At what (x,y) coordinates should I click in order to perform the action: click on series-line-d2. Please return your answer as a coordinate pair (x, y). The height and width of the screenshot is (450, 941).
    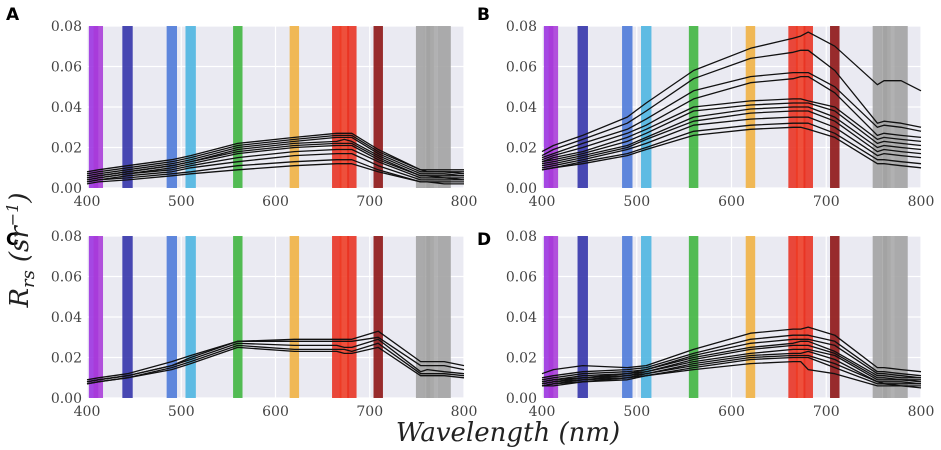
    Looking at the image, I should click on (731, 356).